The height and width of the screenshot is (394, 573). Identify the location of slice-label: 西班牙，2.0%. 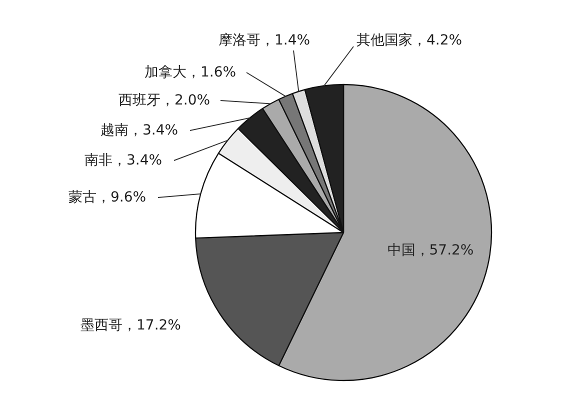
(164, 100).